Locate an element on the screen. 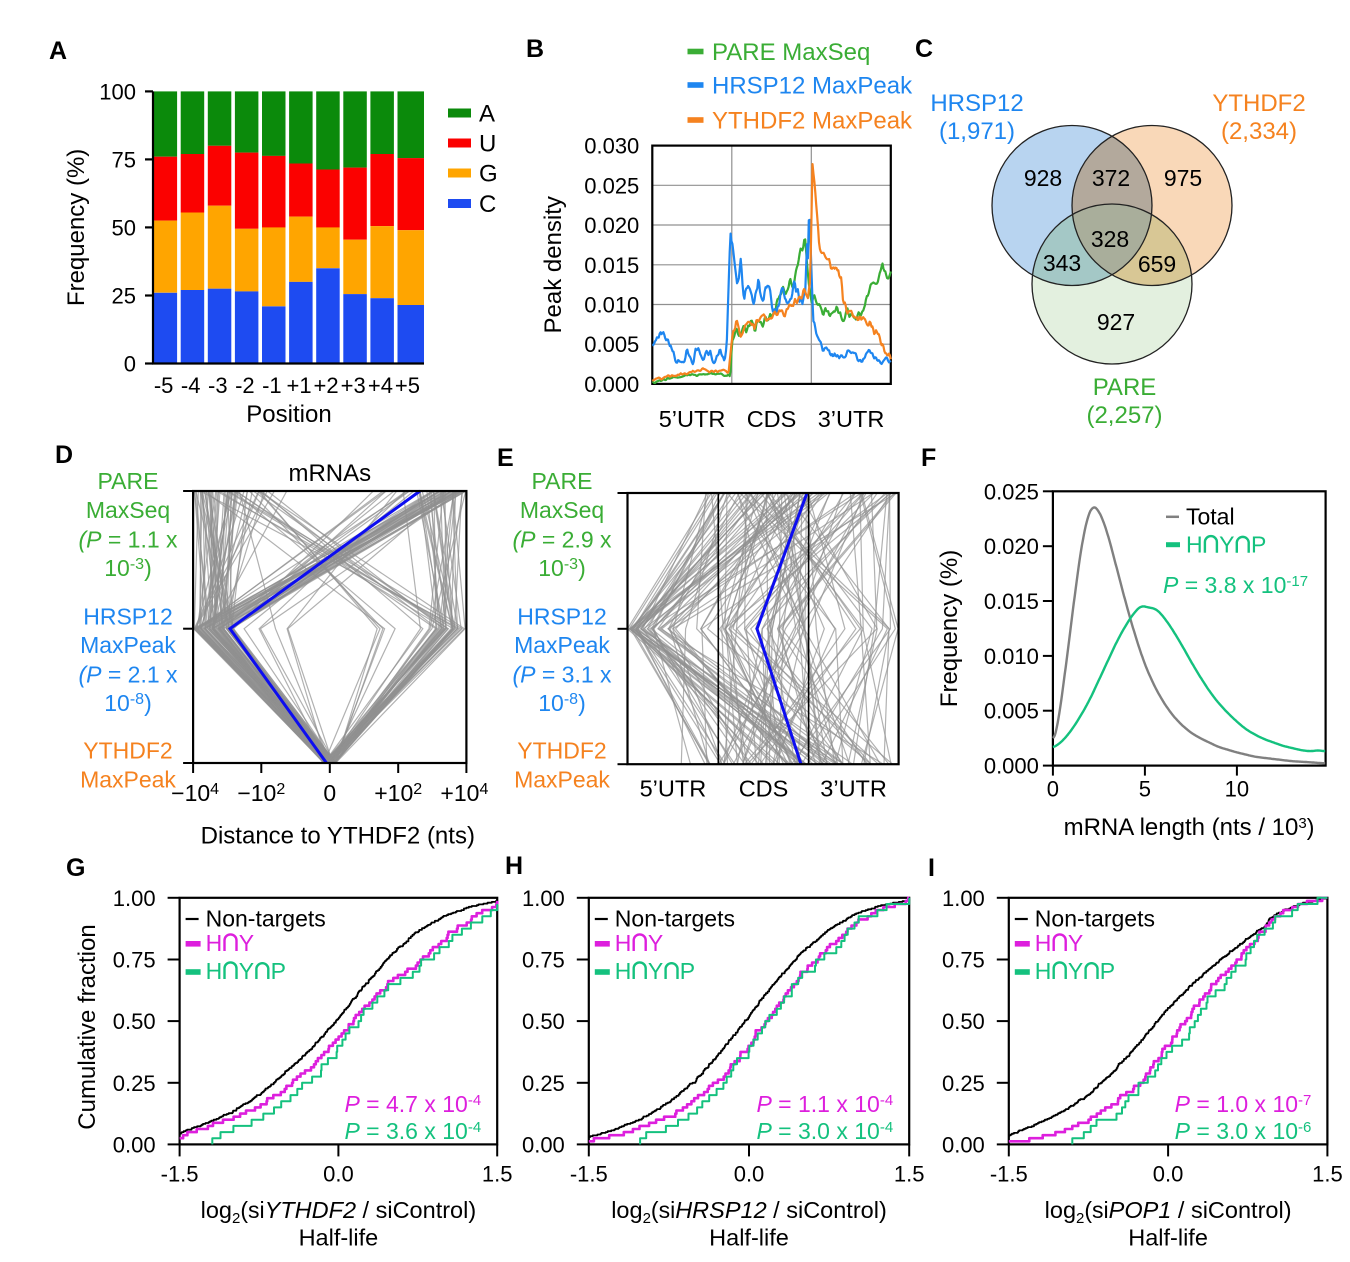 Image resolution: width=1350 pixels, height=1262 pixels. svg-text: Half-life is located at coordinates (749, 1238).